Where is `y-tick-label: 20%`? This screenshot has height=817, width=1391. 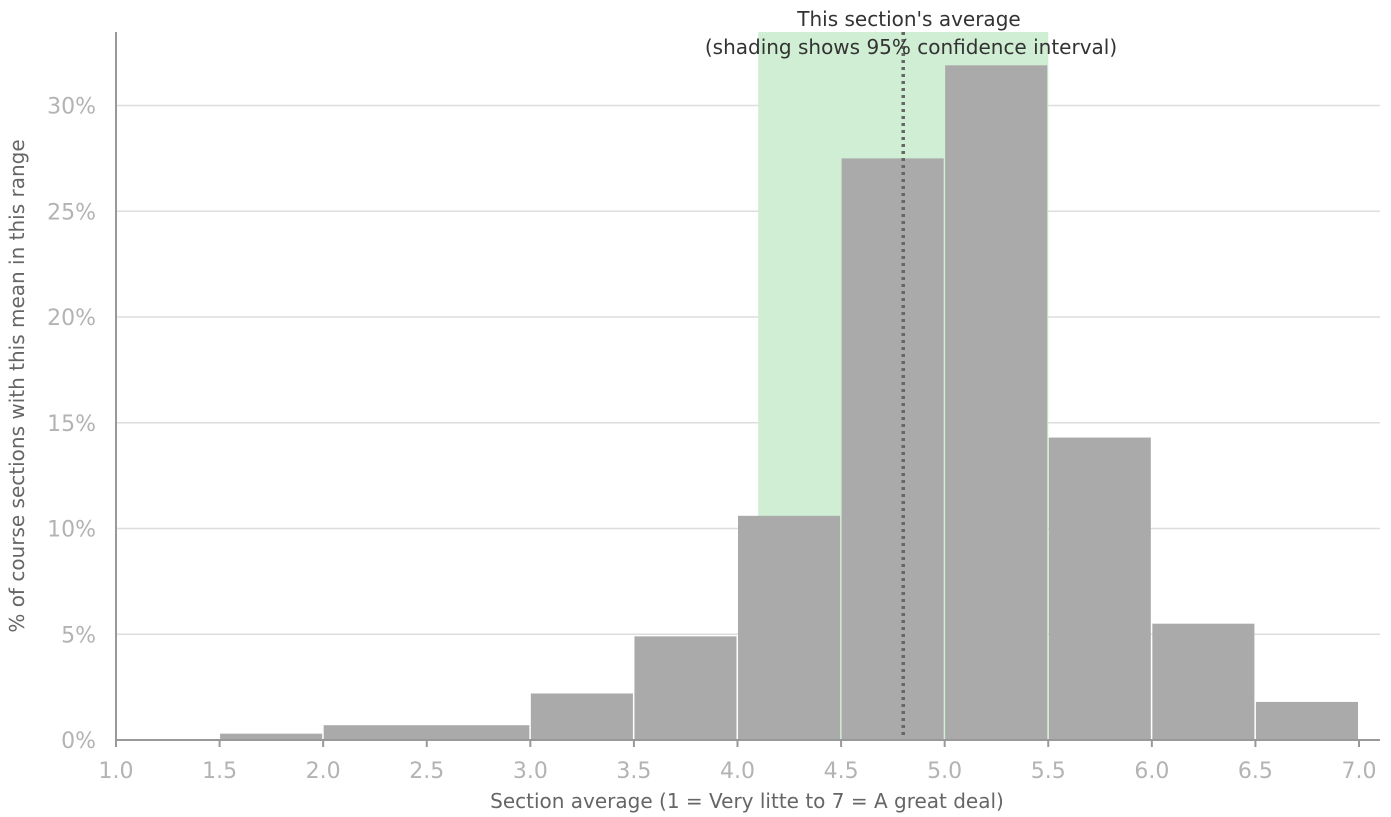 y-tick-label: 20% is located at coordinates (71, 318).